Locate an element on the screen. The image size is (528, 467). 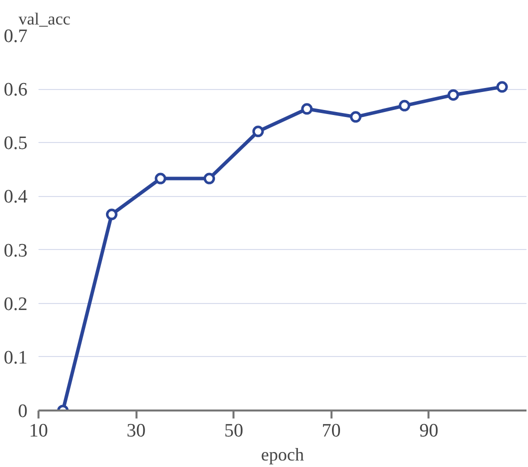
x-tick-label: 90 is located at coordinates (428, 431).